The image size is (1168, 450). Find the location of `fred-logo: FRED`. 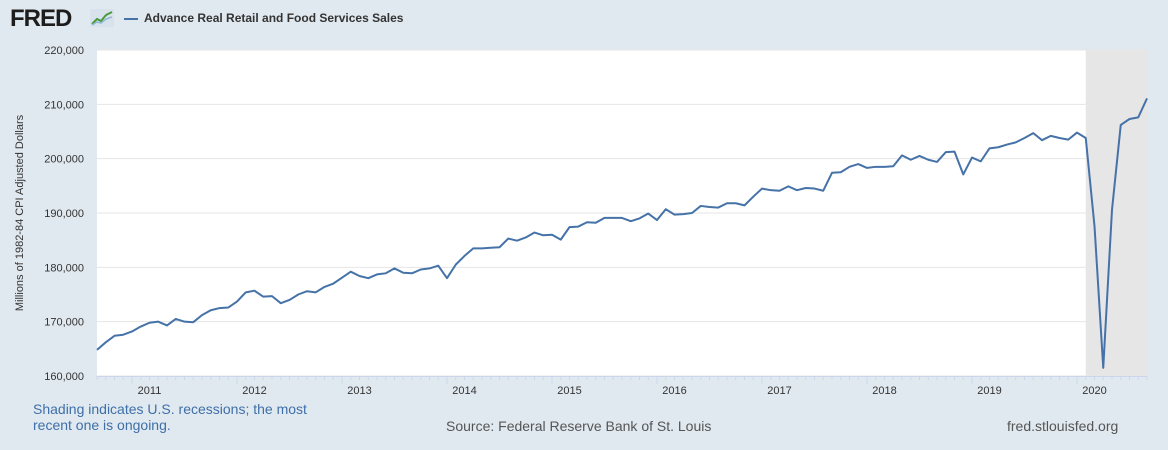

fred-logo: FRED is located at coordinates (41, 18).